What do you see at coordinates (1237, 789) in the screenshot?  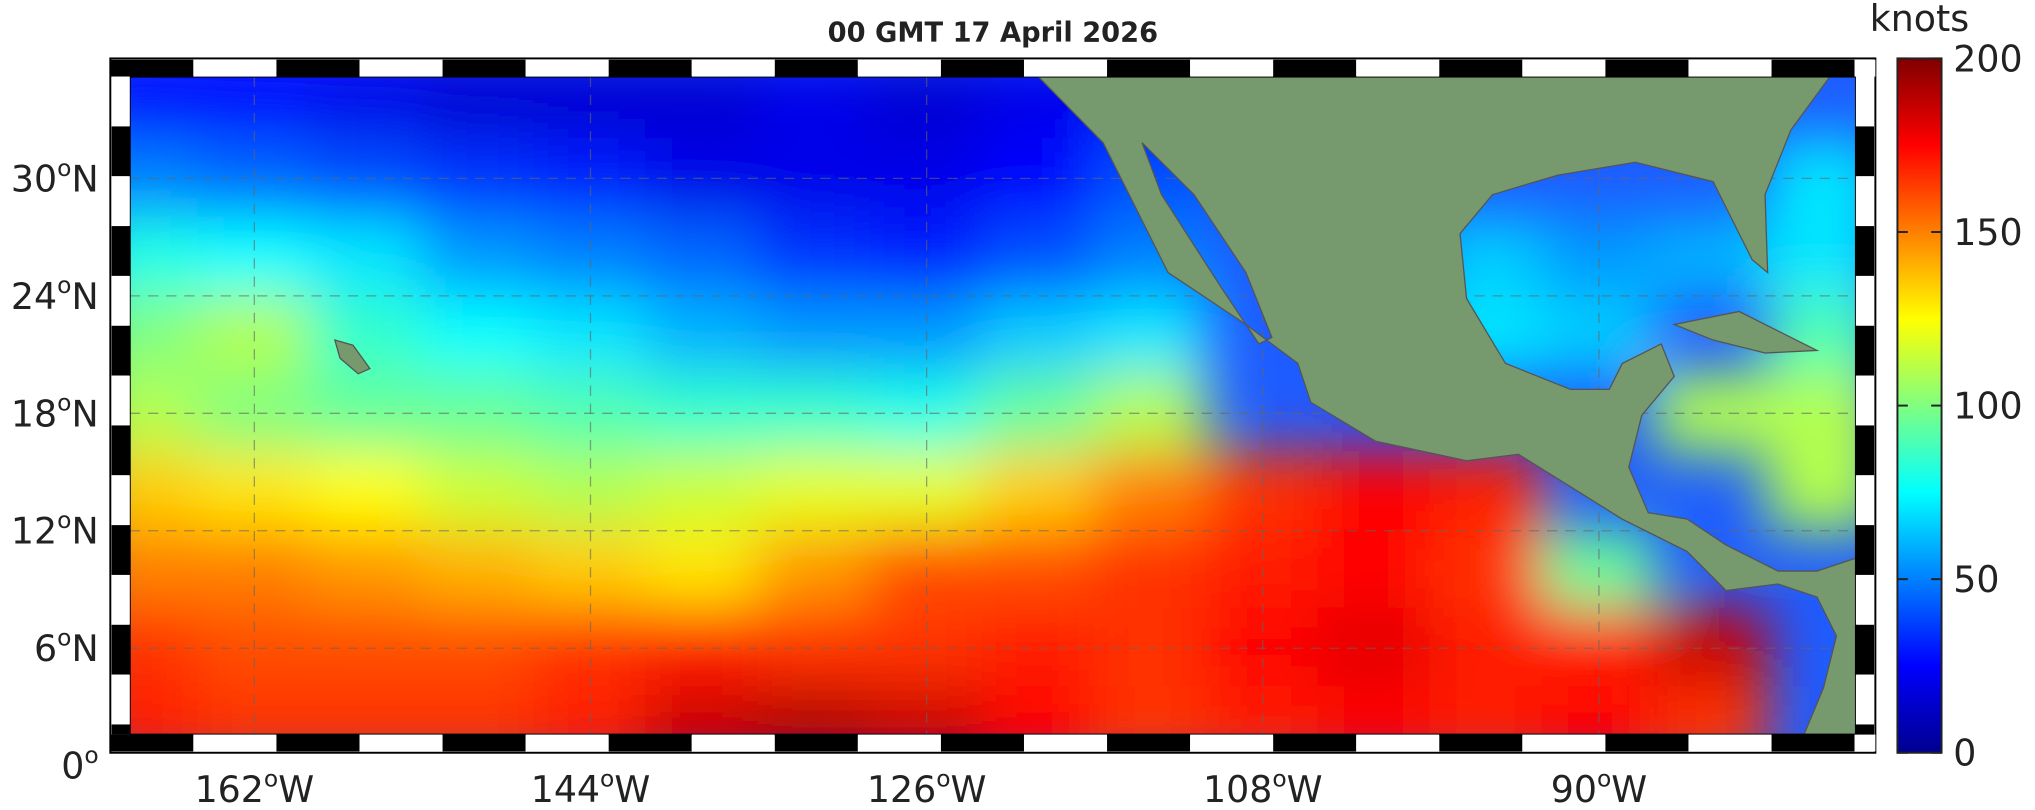 I see `tick-value: 108` at bounding box center [1237, 789].